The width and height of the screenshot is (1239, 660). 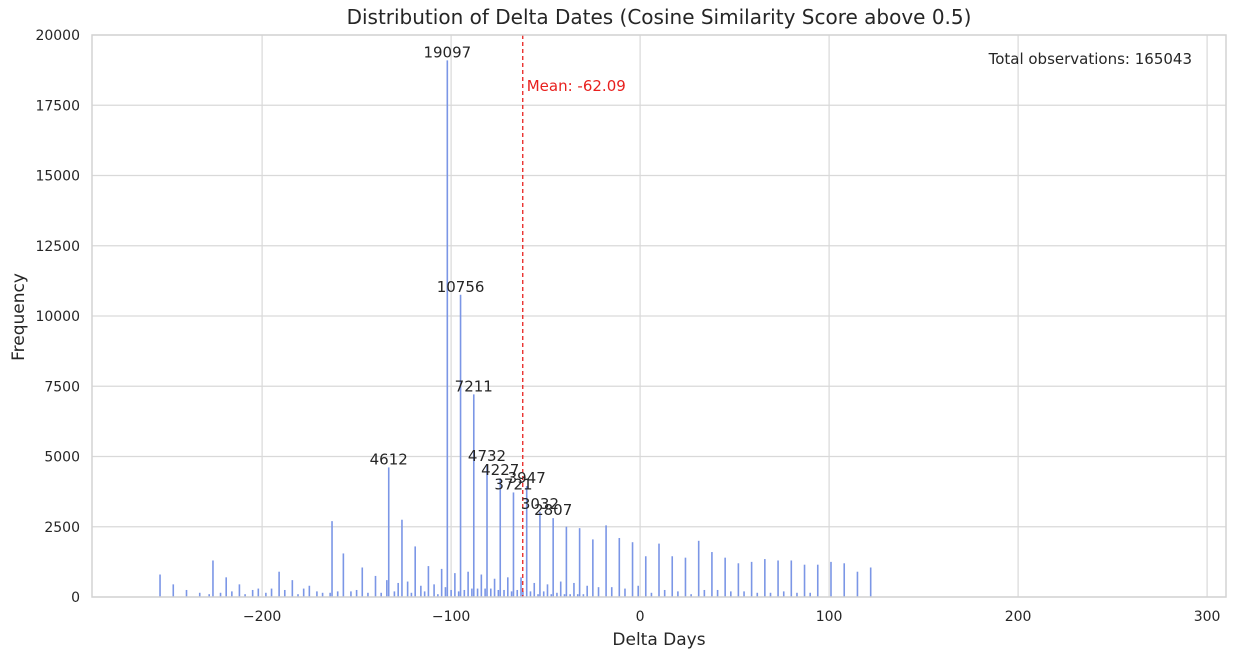 What do you see at coordinates (62, 528) in the screenshot?
I see `y-tick-label: 2500` at bounding box center [62, 528].